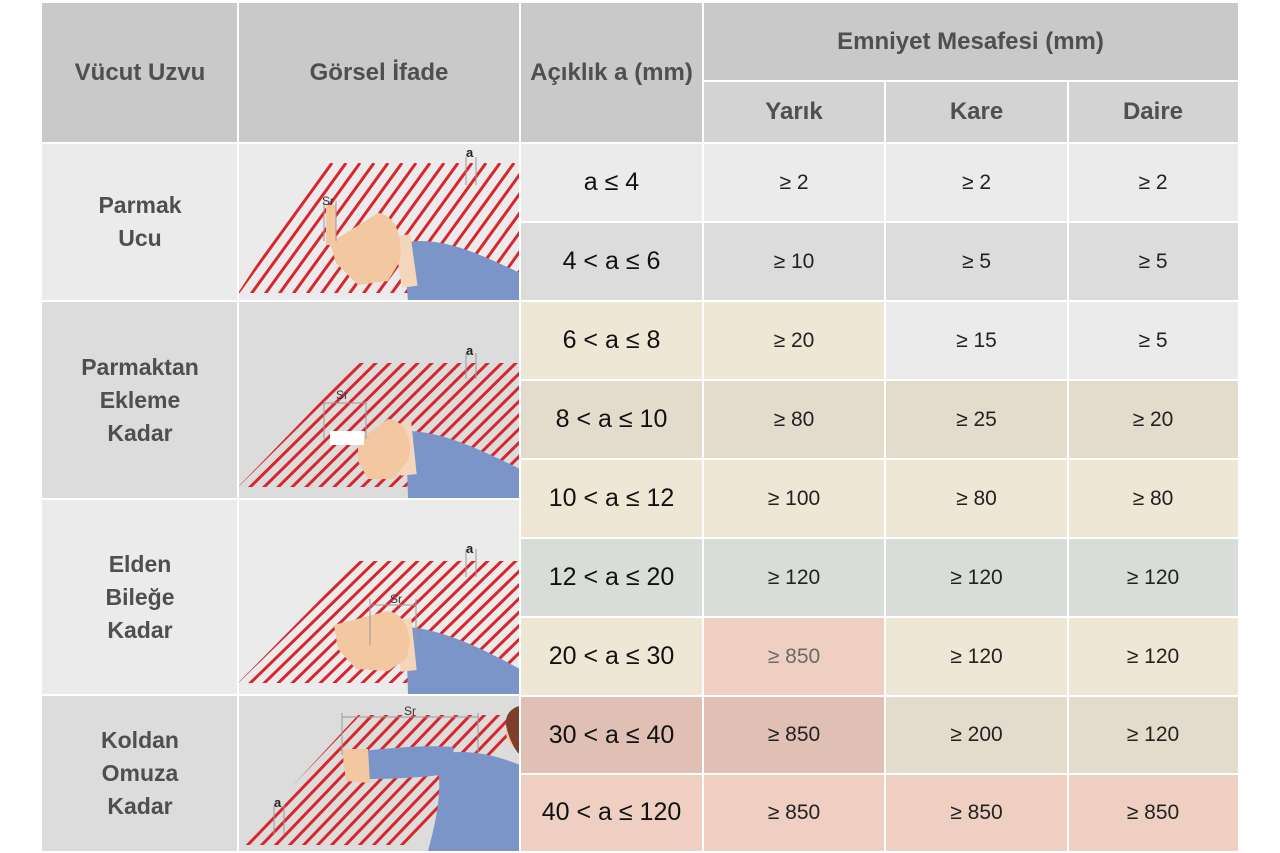 Image resolution: width=1280 pixels, height=853 pixels. What do you see at coordinates (140, 739) in the screenshot?
I see `group-4-line-1: Koldan` at bounding box center [140, 739].